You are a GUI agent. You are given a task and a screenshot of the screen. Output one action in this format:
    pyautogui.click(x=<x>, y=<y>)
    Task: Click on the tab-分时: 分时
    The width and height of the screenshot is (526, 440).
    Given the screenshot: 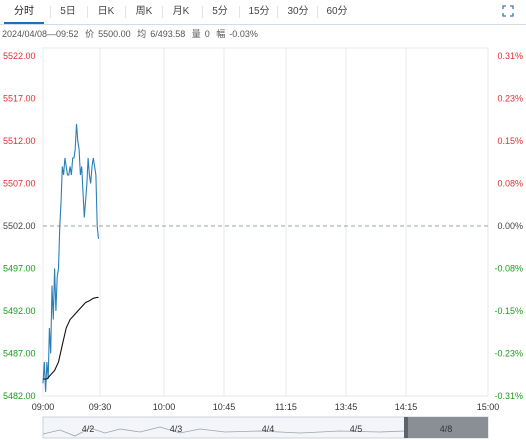 What is the action you would take?
    pyautogui.click(x=24, y=12)
    